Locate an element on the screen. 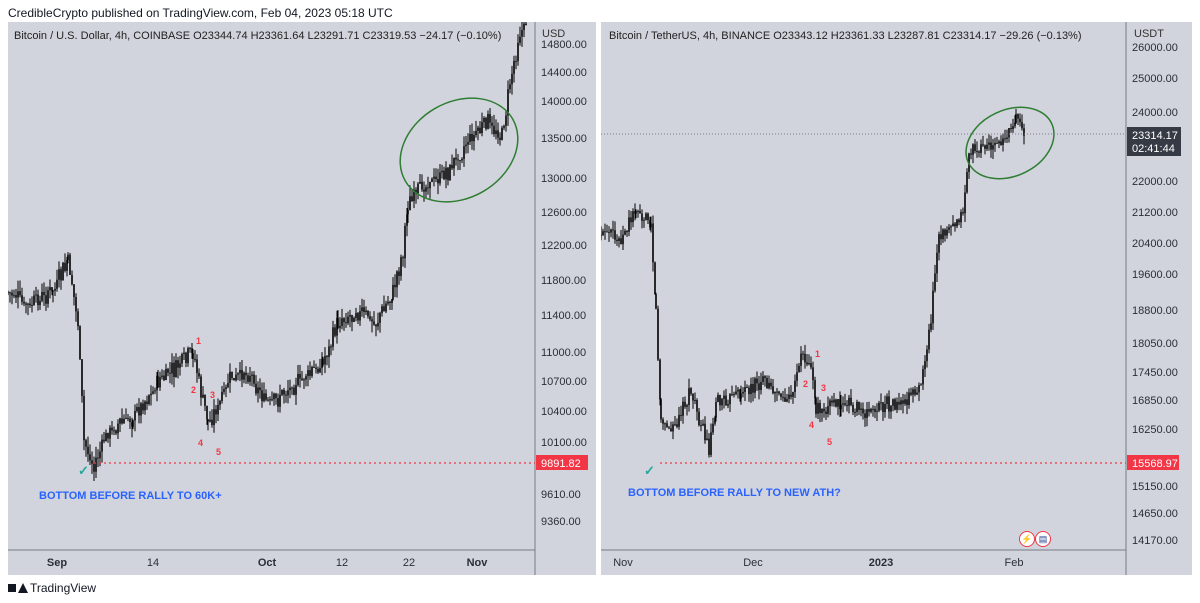 This screenshot has width=1200, height=603. x-tick-label: 22 is located at coordinates (409, 563).